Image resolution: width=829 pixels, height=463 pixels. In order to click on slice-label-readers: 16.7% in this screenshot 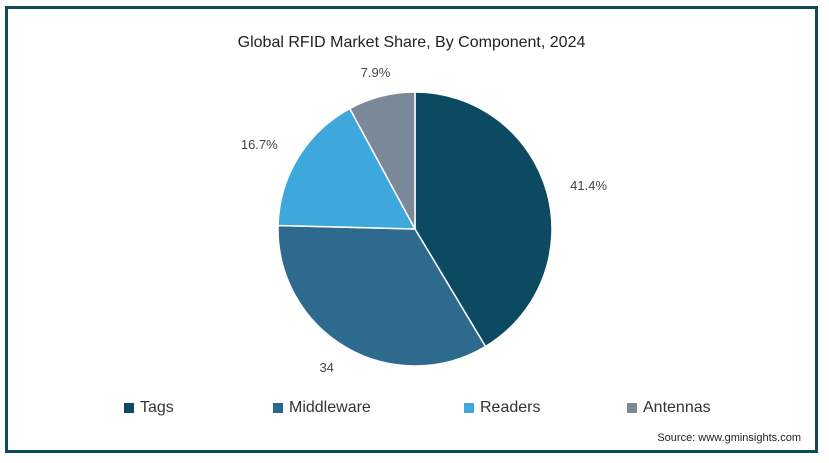, I will do `click(259, 144)`.